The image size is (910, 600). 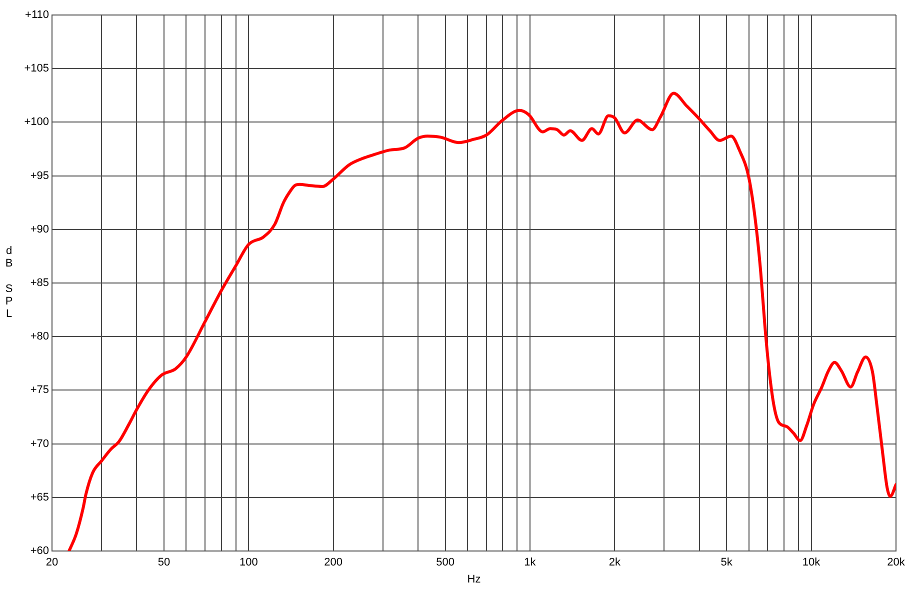 I want to click on y-axis-title: dB SPL, so click(x=9, y=283).